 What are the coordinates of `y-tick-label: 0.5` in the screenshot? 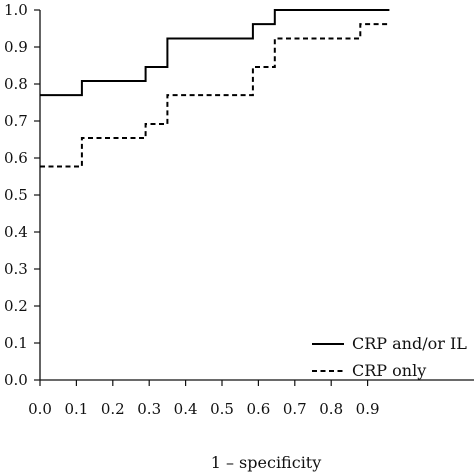 It's located at (16, 195).